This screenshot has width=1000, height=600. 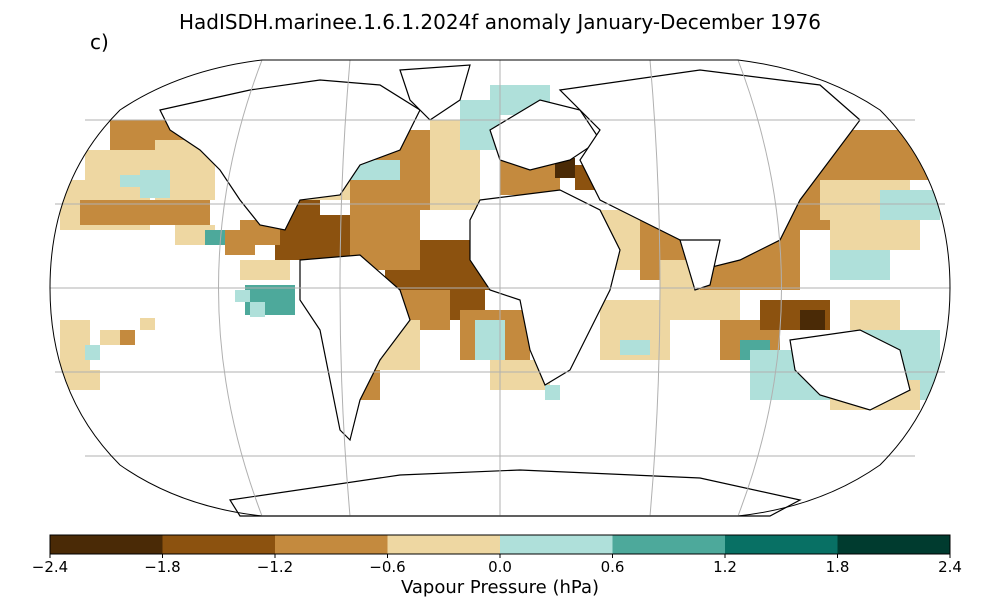 I want to click on colorbar-tick-label: 1.8, so click(x=837, y=567).